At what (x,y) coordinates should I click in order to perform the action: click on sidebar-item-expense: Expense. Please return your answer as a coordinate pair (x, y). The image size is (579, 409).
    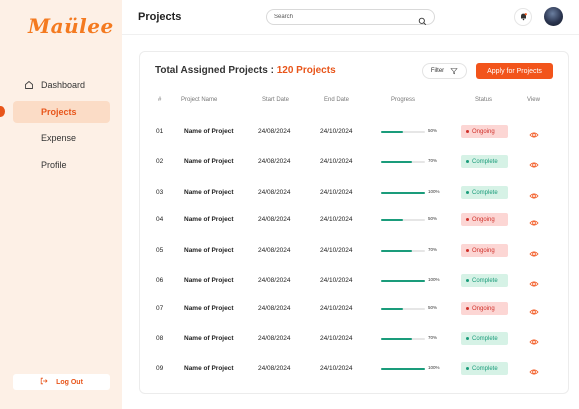
    Looking at the image, I should click on (61, 138).